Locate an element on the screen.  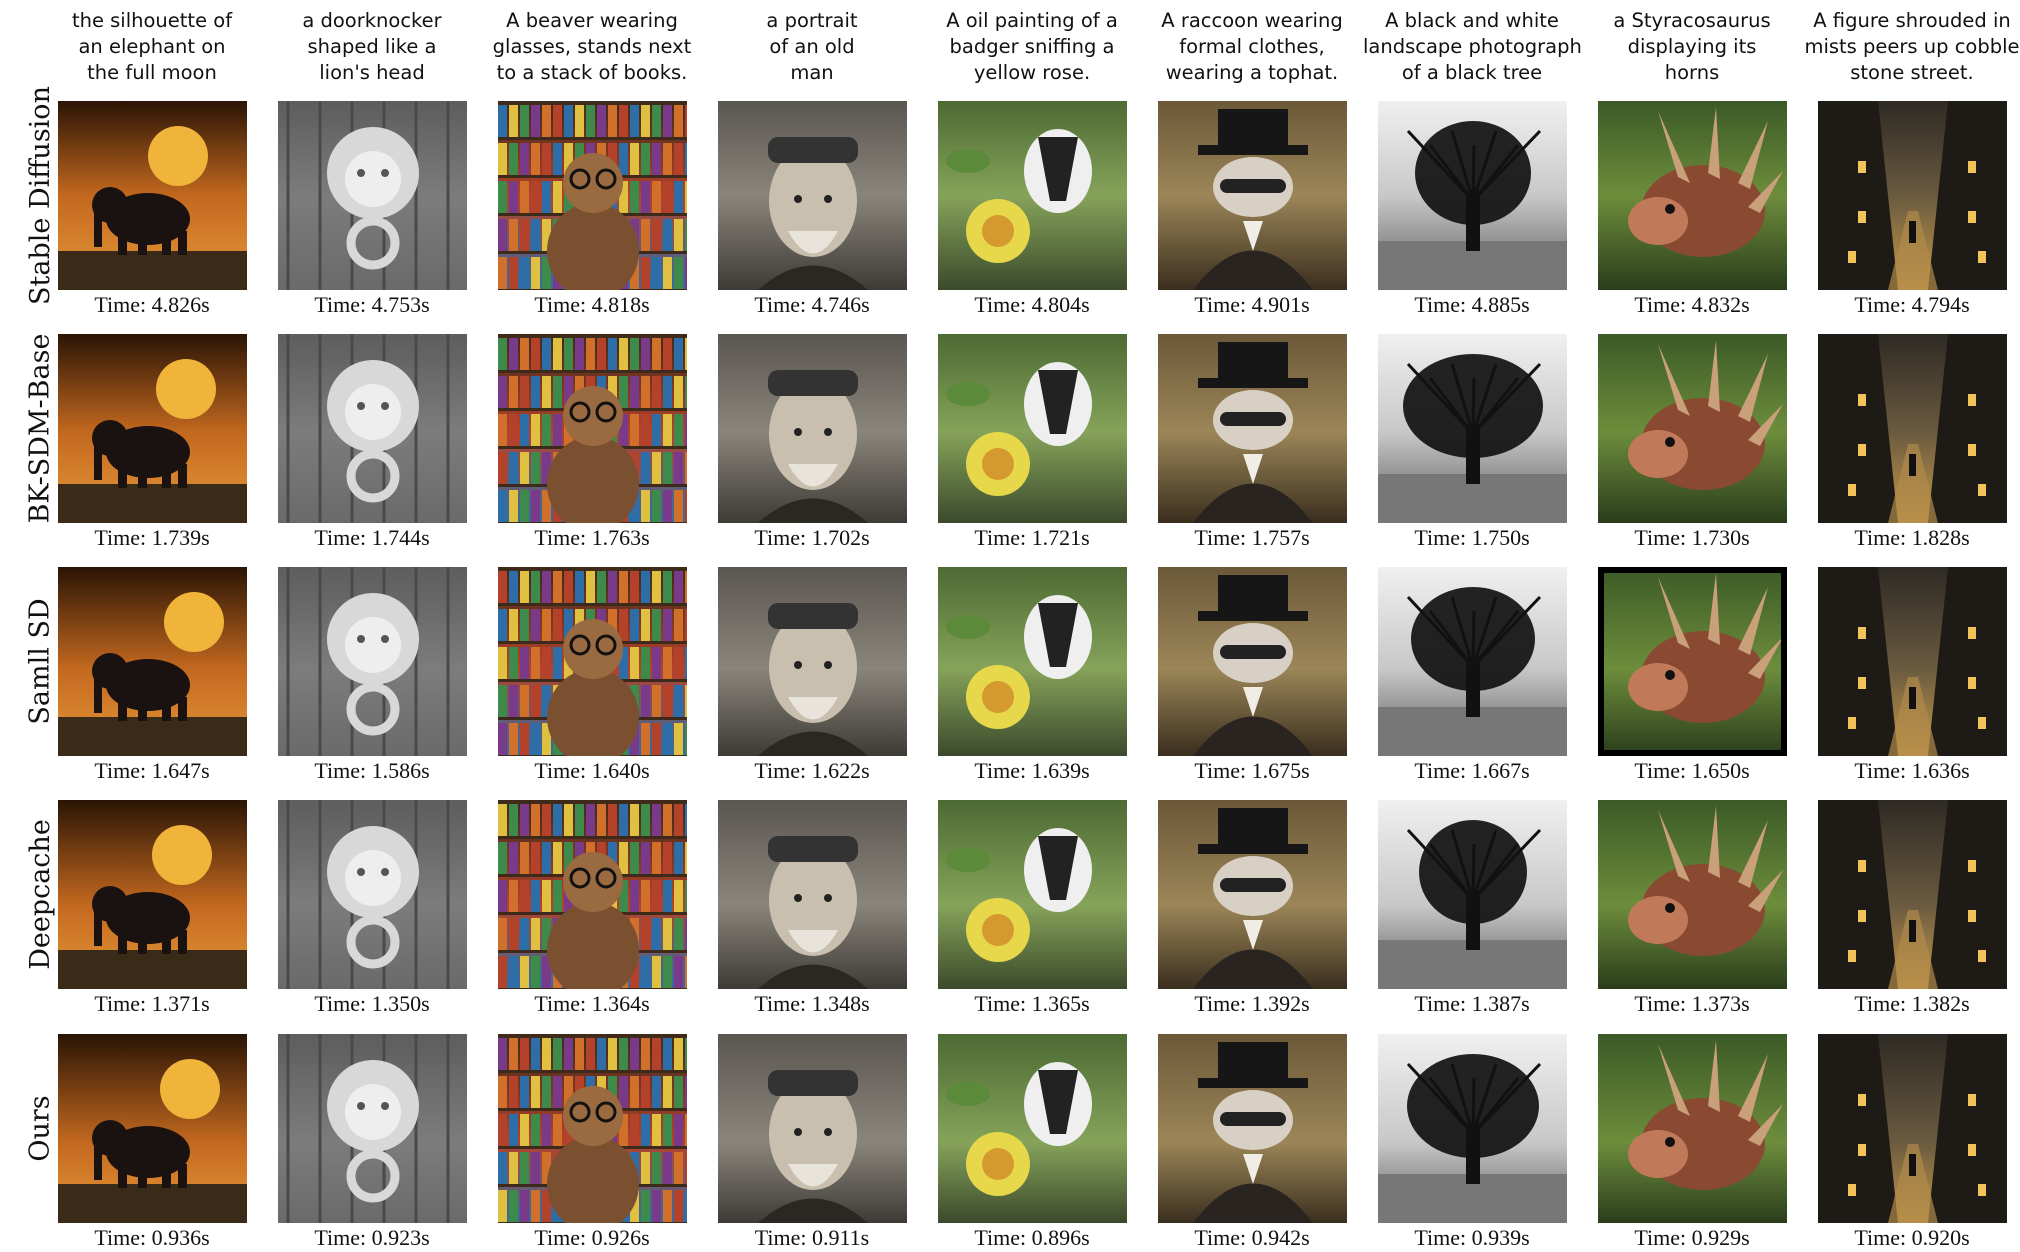
prompt-line: mists peers up cobble is located at coordinates (1912, 46).